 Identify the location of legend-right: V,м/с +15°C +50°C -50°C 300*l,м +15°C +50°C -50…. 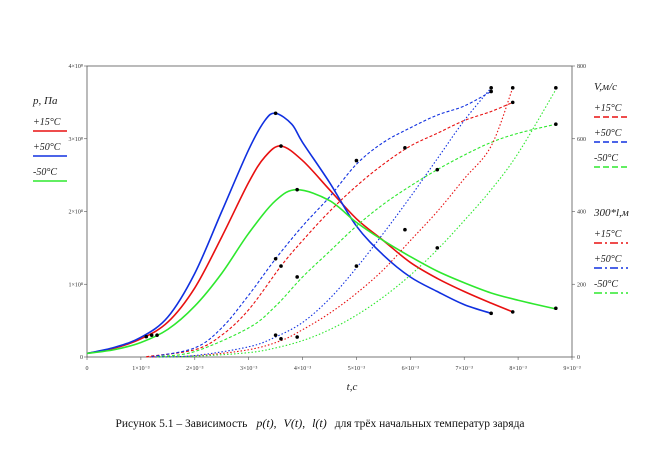
(611, 187).